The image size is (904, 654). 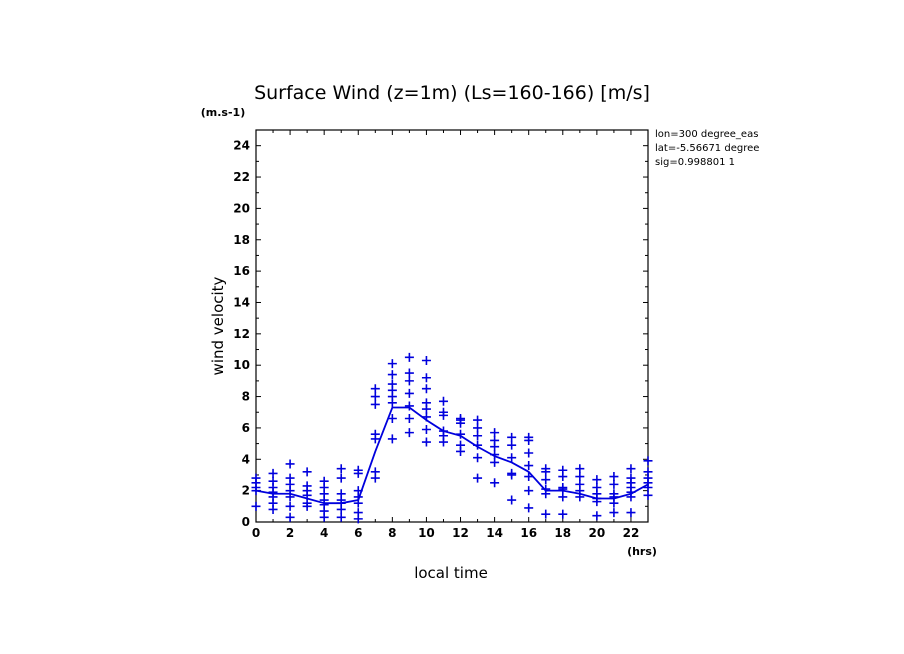 What do you see at coordinates (452, 455) in the screenshot?
I see `mean-wind-line` at bounding box center [452, 455].